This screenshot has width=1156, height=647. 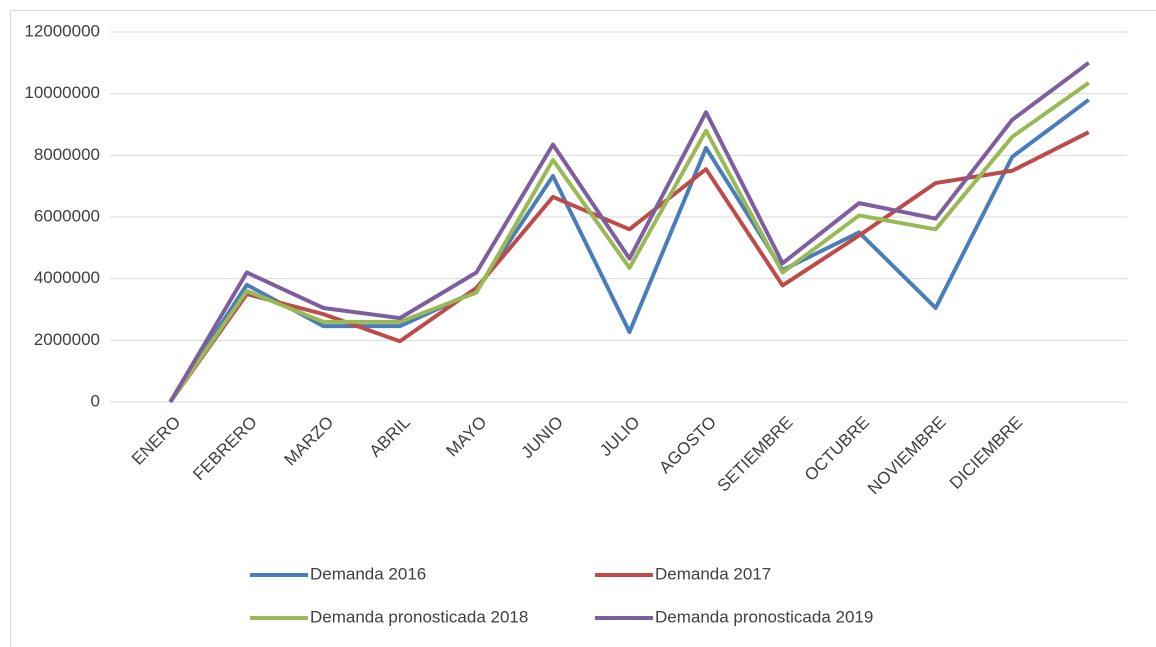 What do you see at coordinates (62, 30) in the screenshot?
I see `y-tick-label: 12000000` at bounding box center [62, 30].